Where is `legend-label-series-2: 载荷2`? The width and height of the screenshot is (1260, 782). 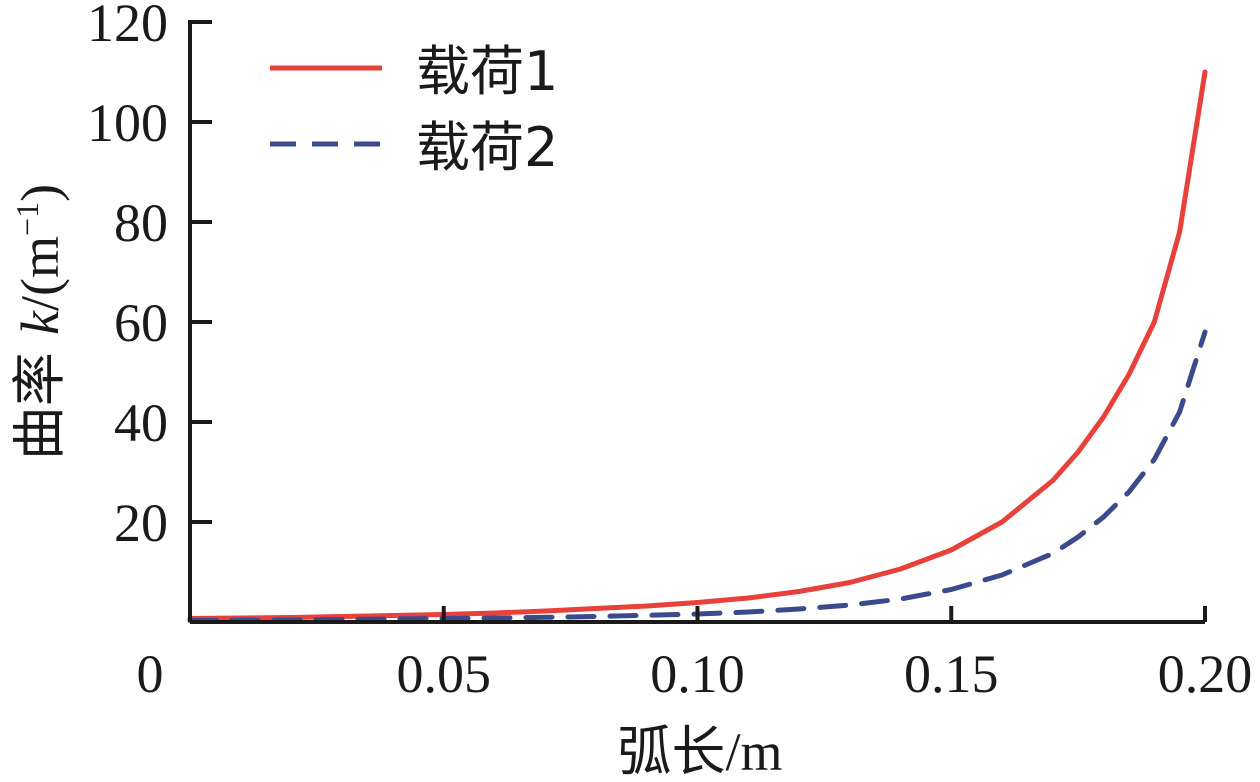 legend-label-series-2: 载荷2 is located at coordinates (487, 147).